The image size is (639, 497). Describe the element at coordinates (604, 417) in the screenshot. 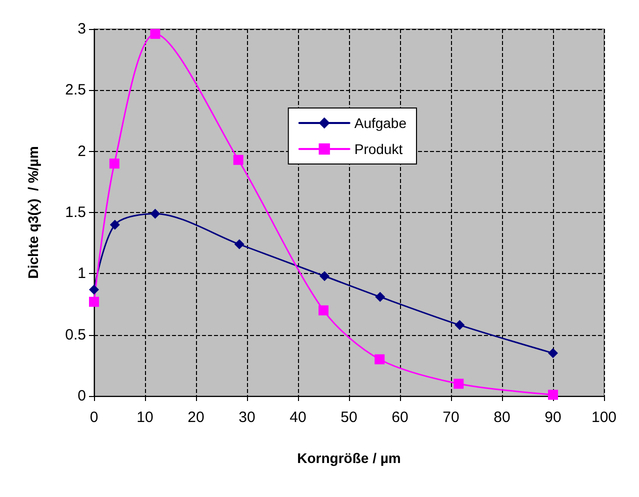

I see `x-tick-label: 100` at that location.